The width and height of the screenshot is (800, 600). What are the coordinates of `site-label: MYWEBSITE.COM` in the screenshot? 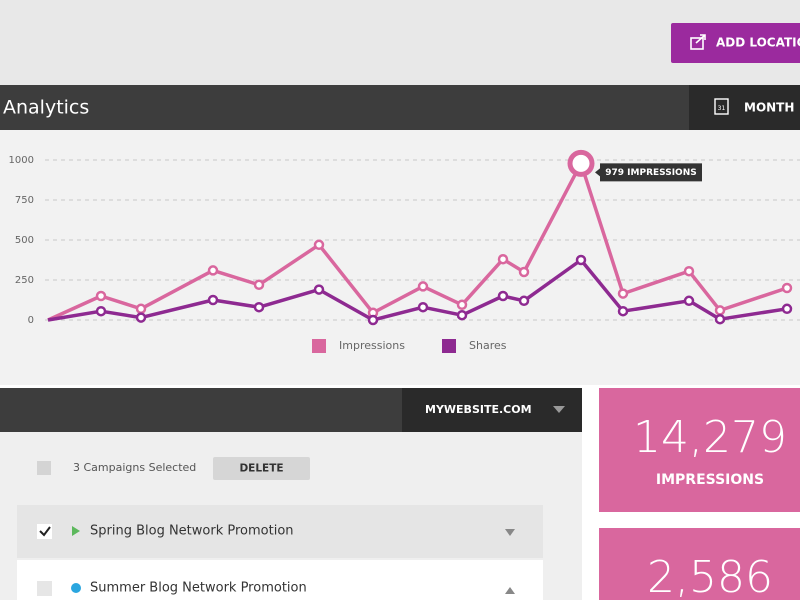 It's located at (478, 409).